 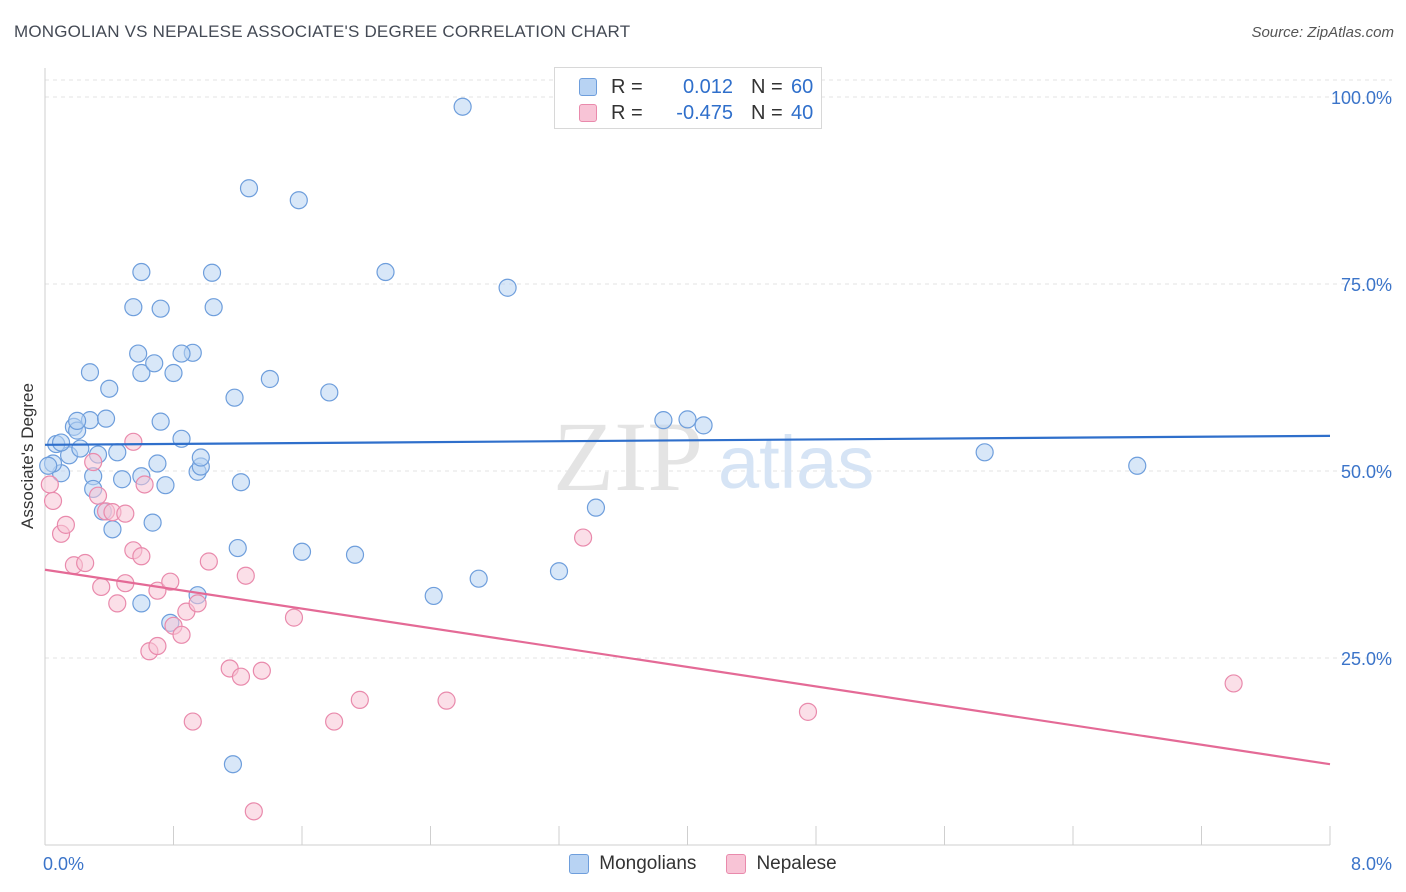 I want to click on r-value: 0.012, so click(x=707, y=86).